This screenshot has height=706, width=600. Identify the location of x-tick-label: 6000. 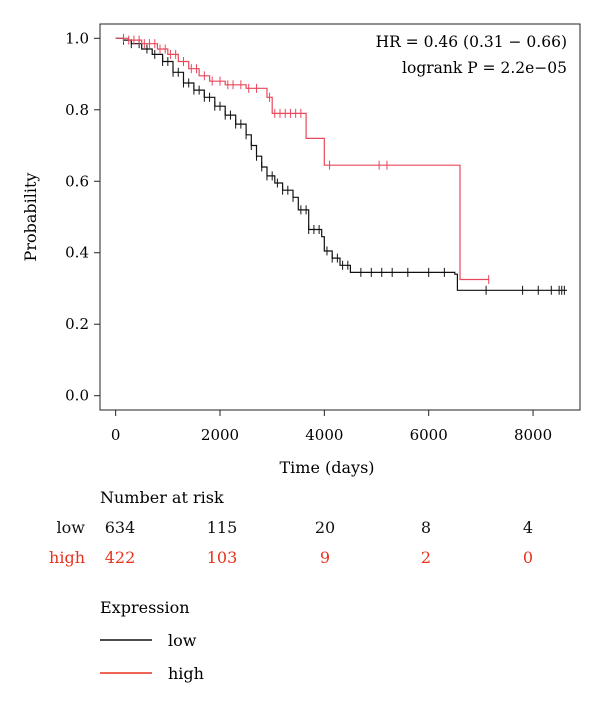
(429, 435).